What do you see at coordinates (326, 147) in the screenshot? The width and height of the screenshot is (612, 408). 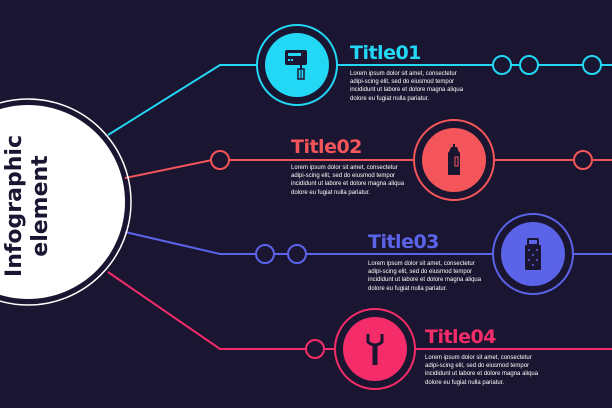 I see `title-02: Title02` at bounding box center [326, 147].